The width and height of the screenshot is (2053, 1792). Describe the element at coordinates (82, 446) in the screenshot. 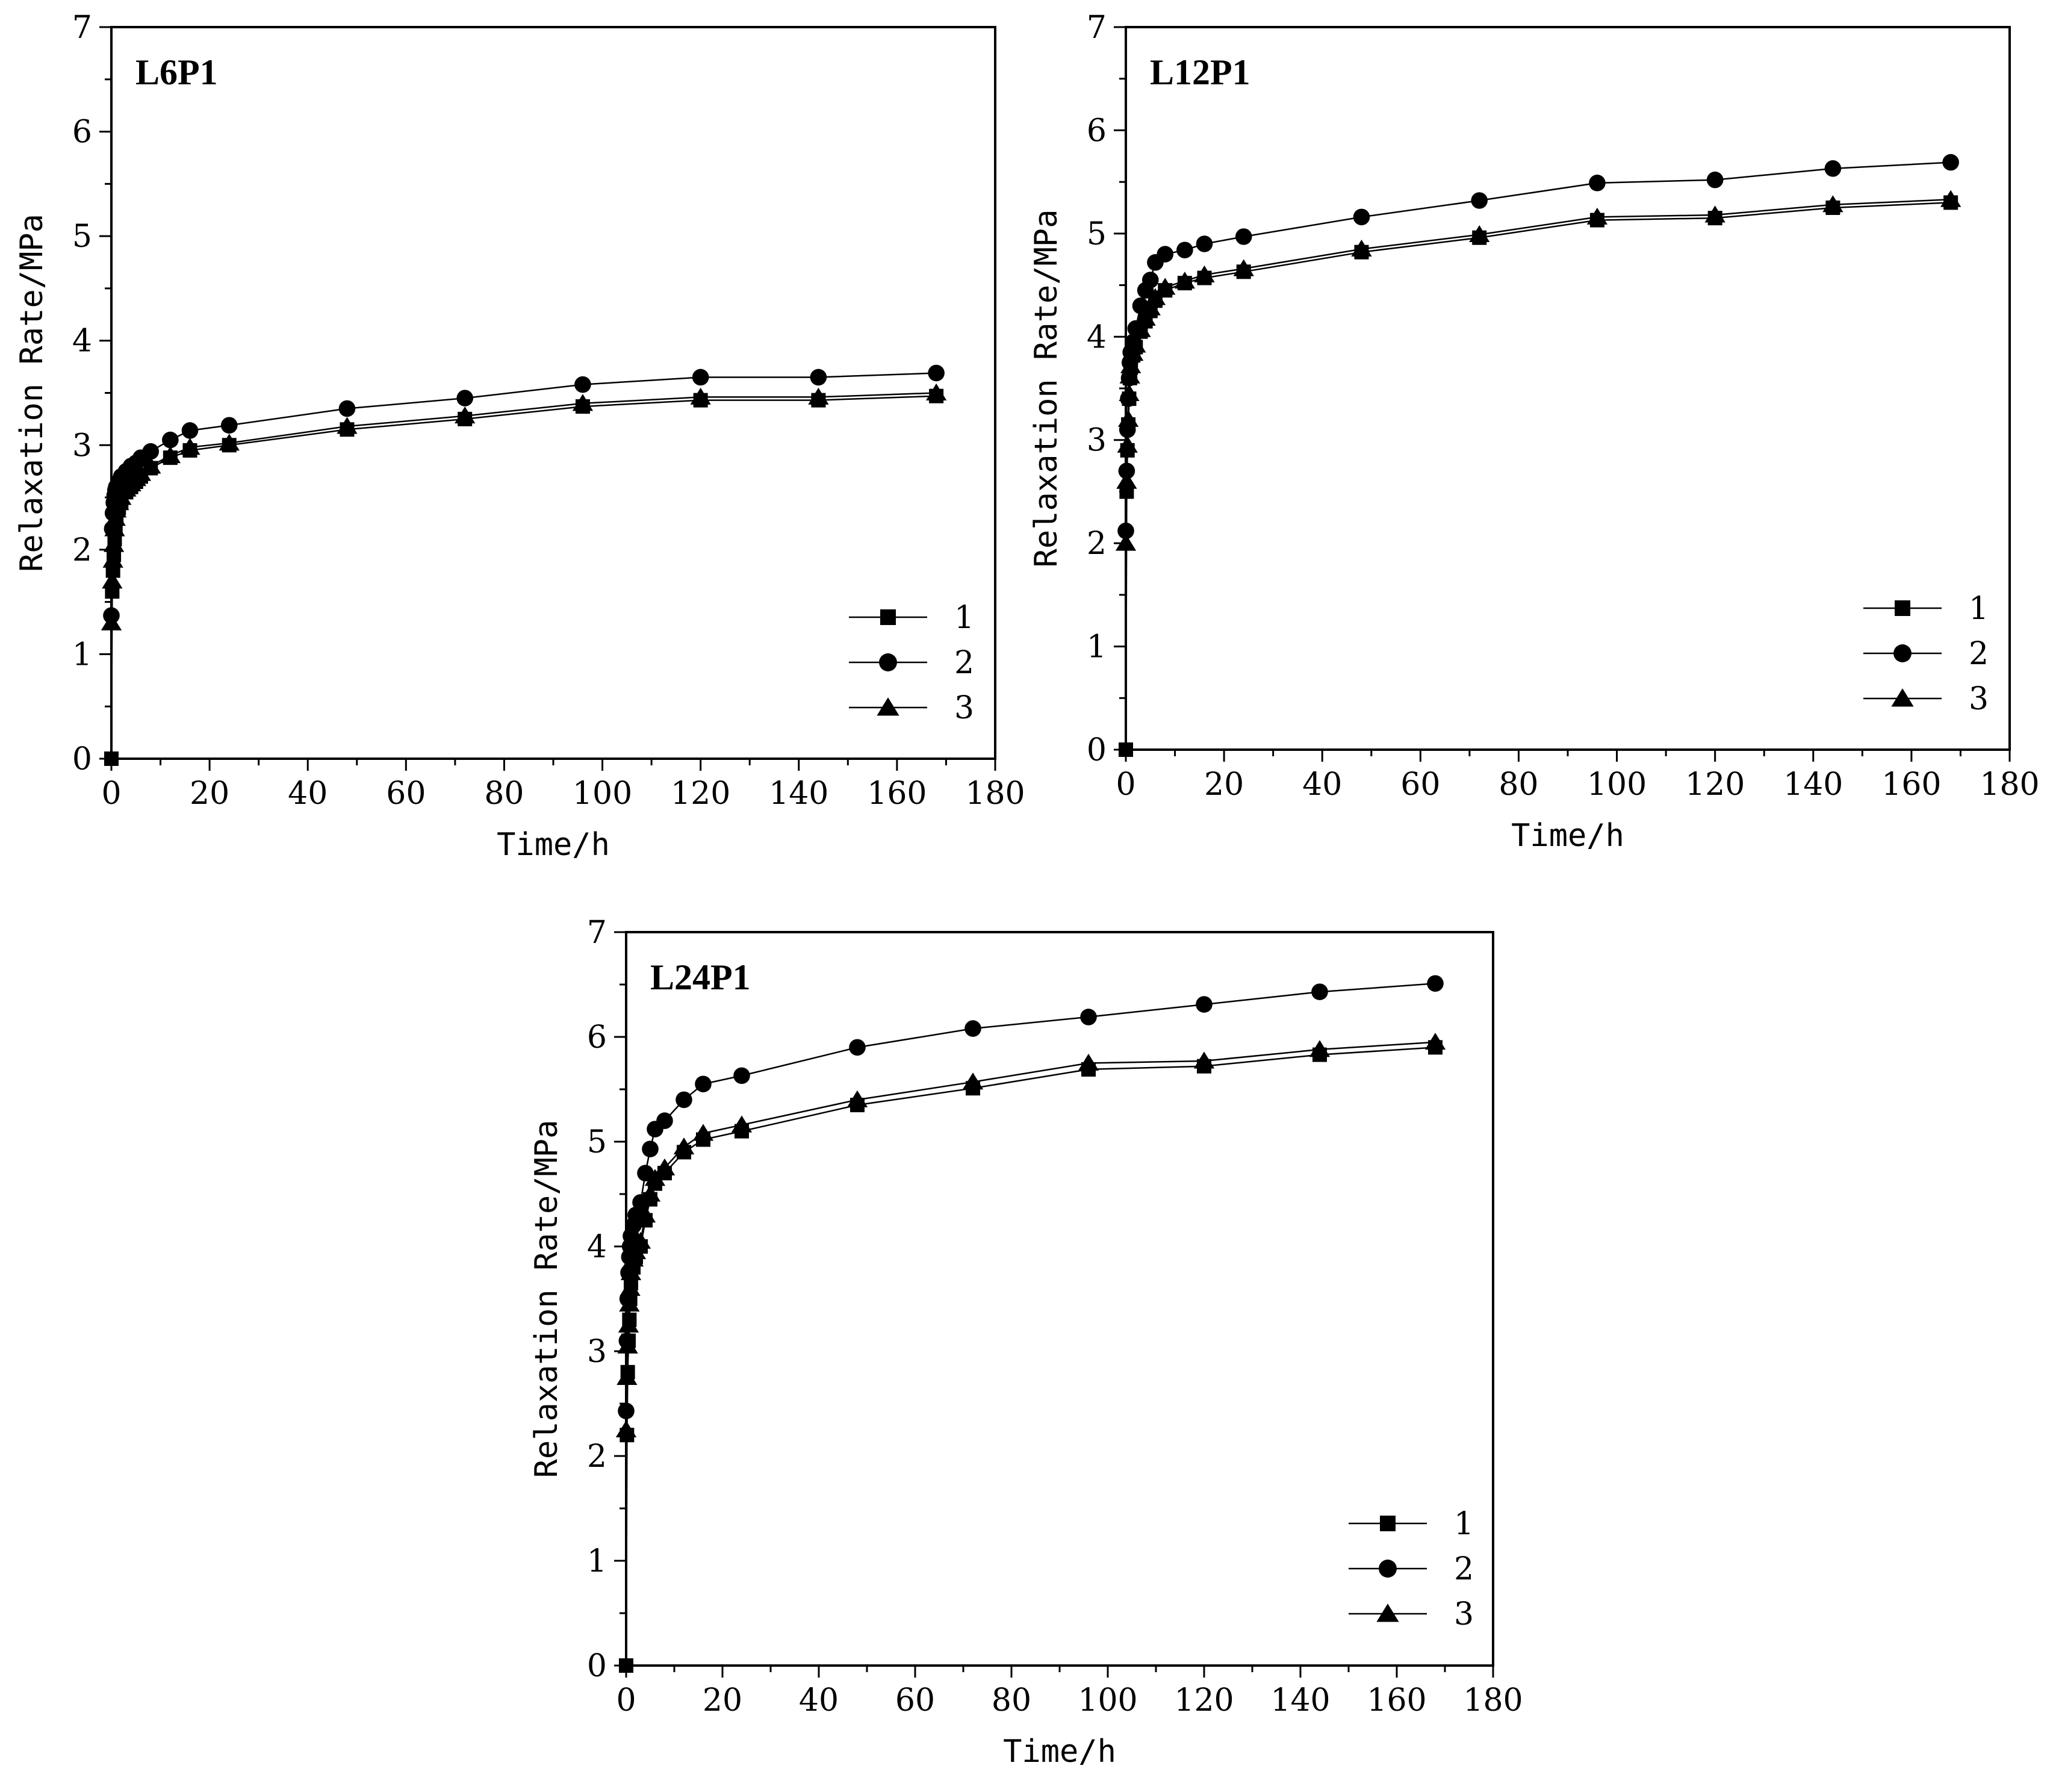

I see `y-tick-label: 3` at that location.